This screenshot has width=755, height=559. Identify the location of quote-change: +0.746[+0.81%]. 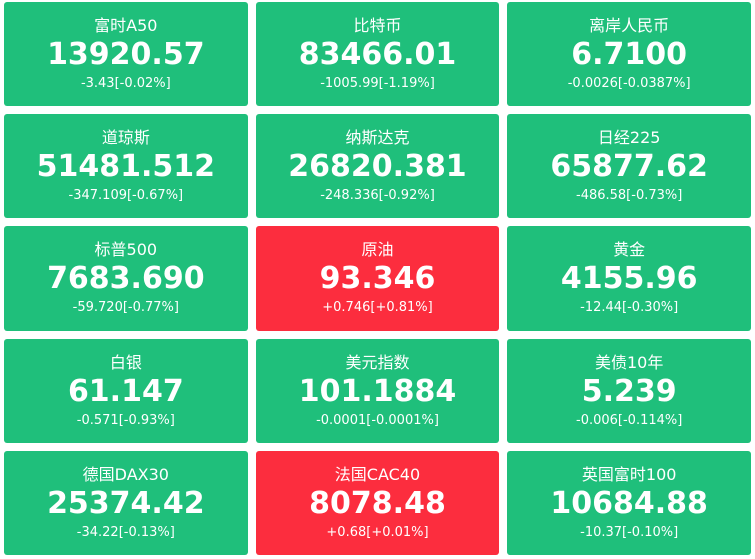
(377, 308).